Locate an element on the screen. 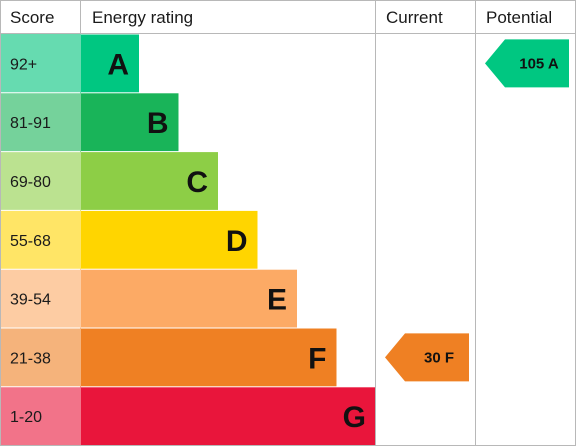 This screenshot has height=446, width=576. rating-letter-d: D is located at coordinates (237, 241).